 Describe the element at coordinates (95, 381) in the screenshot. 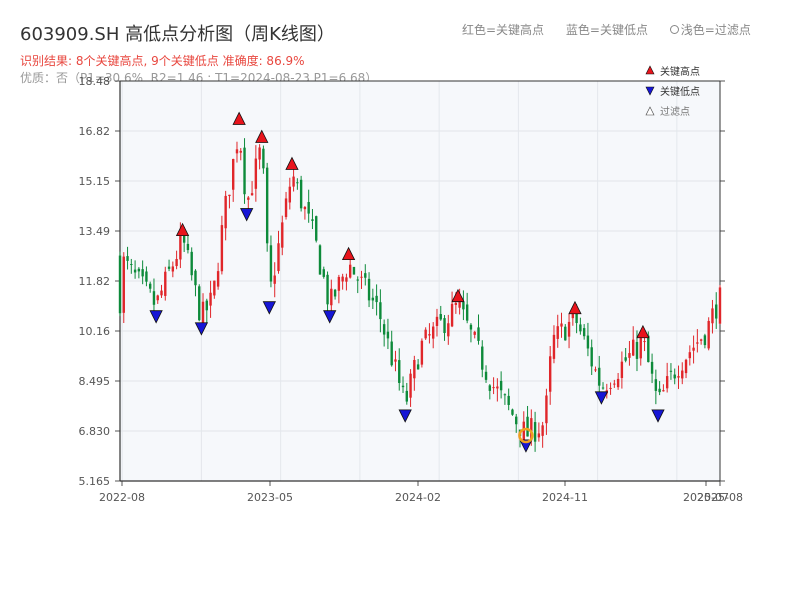

I see `y-tick-label: 8.495` at that location.